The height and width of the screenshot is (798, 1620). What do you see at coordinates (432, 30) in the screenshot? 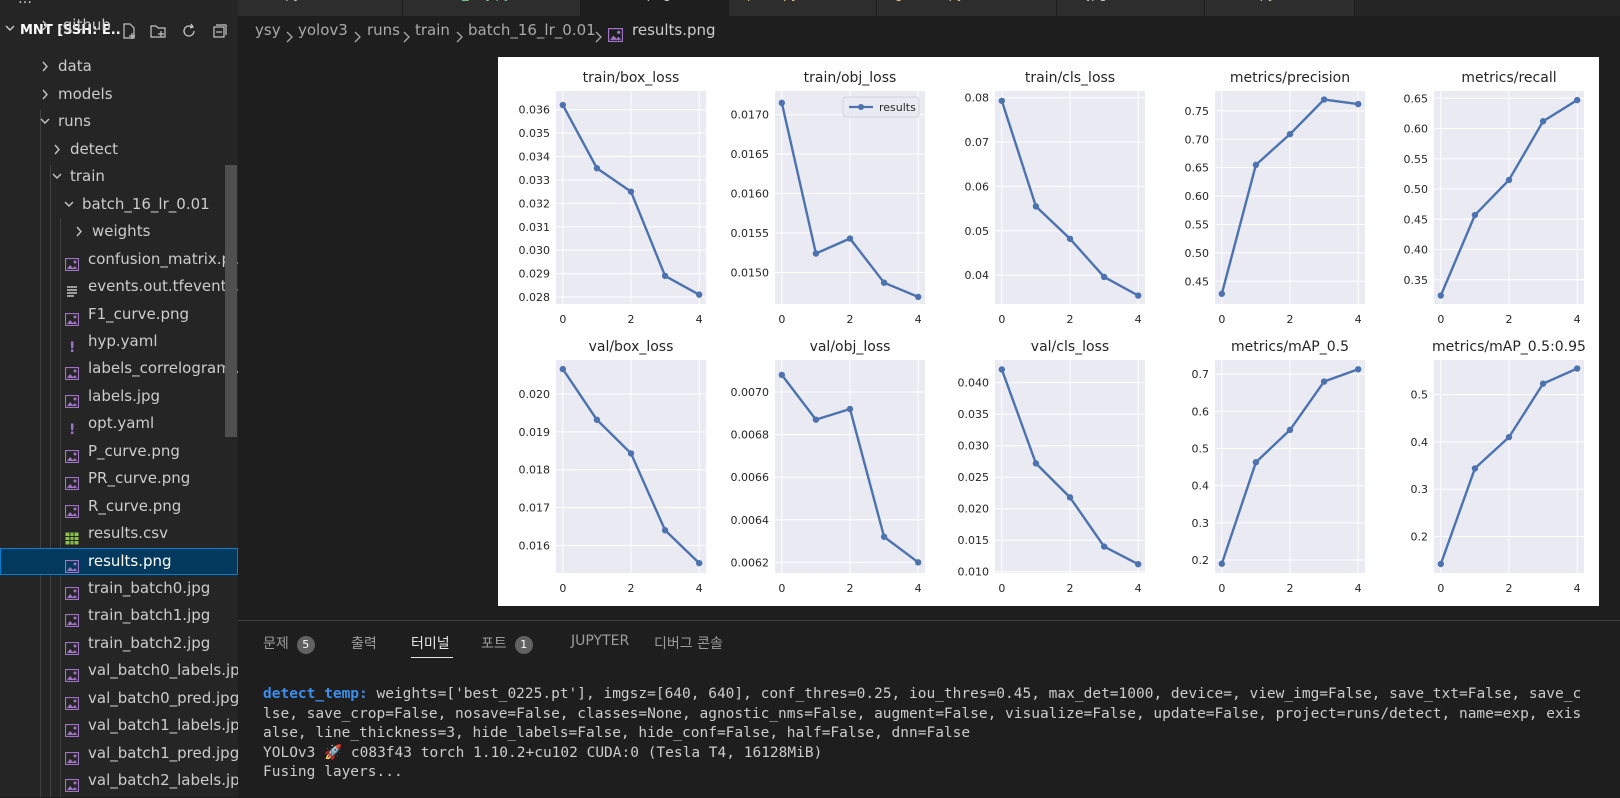
I see `breadcrumb-item: train` at bounding box center [432, 30].